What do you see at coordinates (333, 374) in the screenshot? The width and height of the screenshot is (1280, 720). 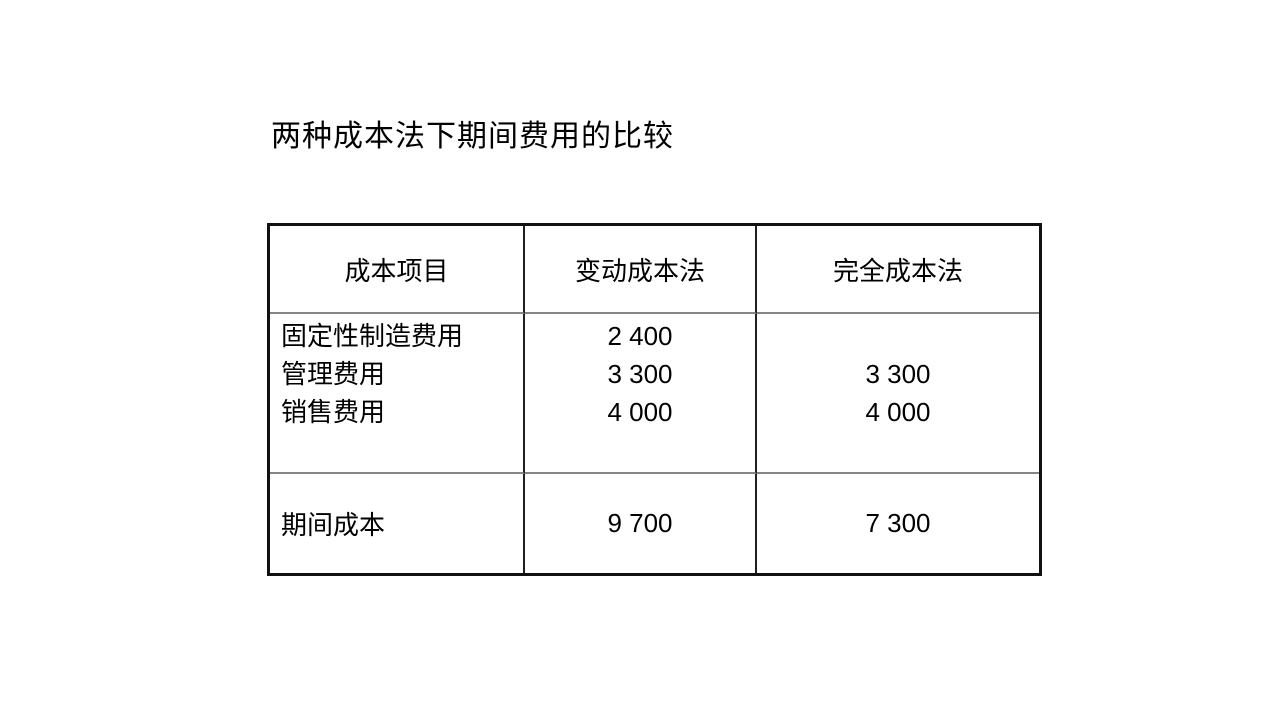 I see `item-label-administrative-expense: 管理费用` at bounding box center [333, 374].